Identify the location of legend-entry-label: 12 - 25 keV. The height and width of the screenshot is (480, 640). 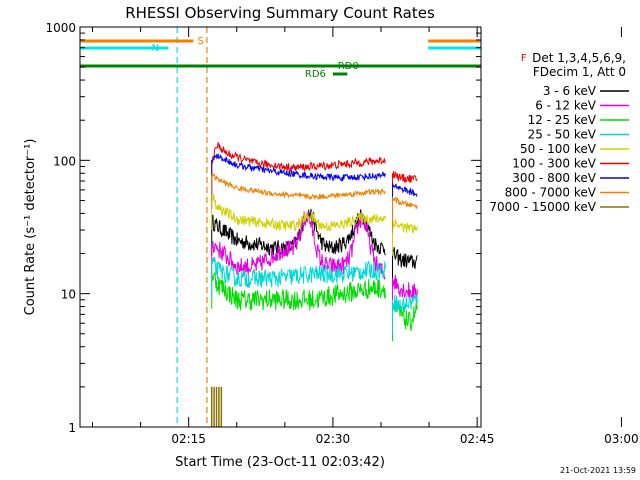
(562, 120).